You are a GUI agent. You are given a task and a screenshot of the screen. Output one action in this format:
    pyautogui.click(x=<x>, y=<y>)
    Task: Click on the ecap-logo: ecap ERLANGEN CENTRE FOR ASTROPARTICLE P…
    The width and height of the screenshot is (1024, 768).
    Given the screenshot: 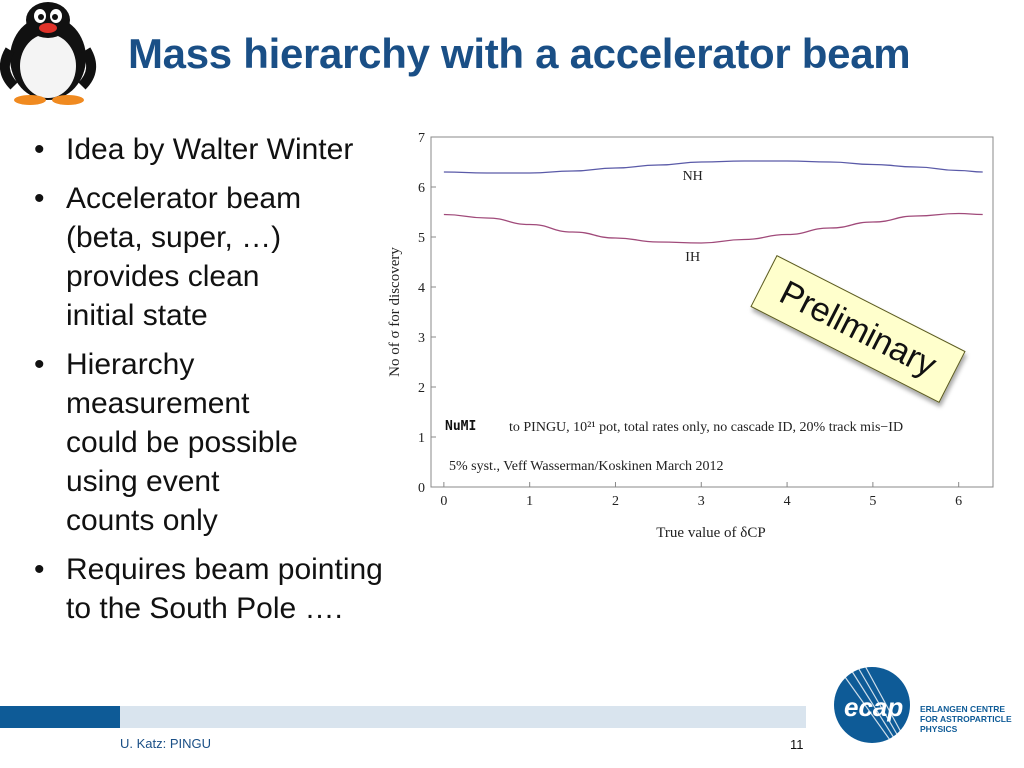 What is the action you would take?
    pyautogui.click(x=925, y=705)
    